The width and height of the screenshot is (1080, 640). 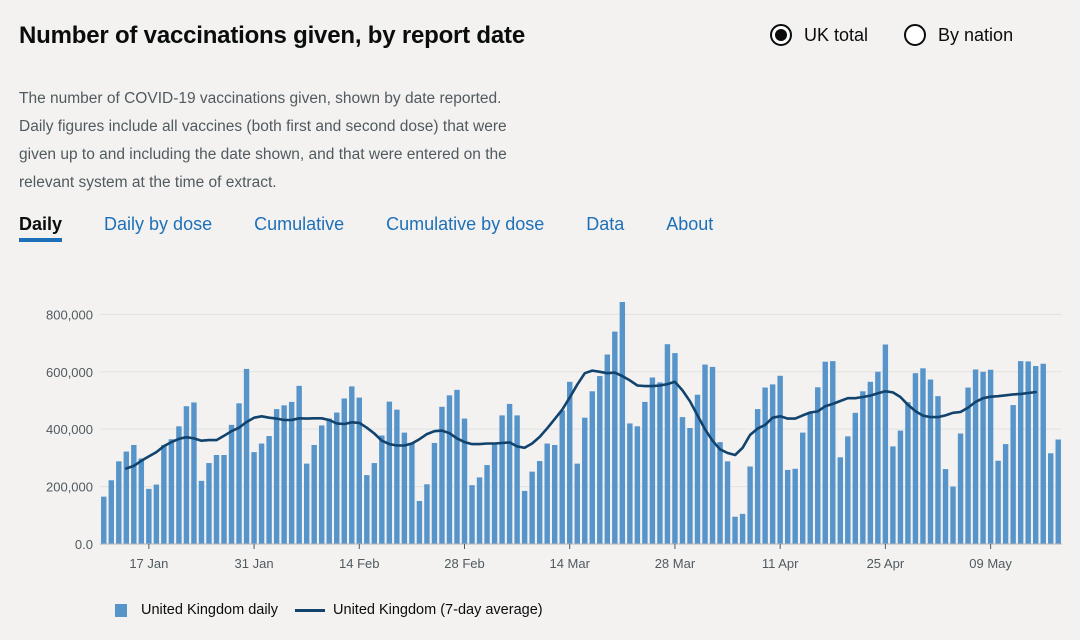 I want to click on view-radio-group: UK total By nation, so click(x=891, y=35).